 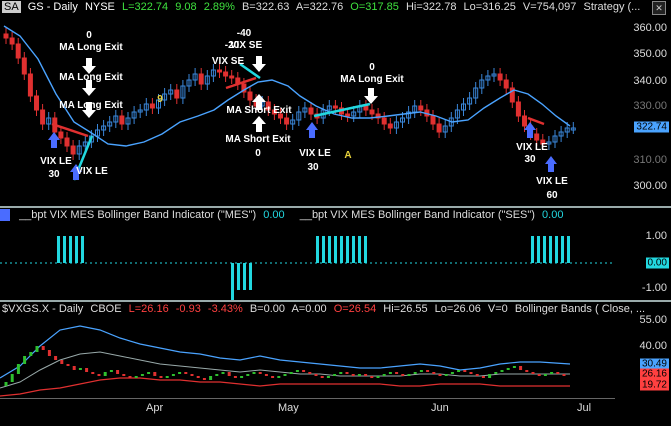 What do you see at coordinates (91, 105) in the screenshot?
I see `annotation-text: MA Long Exit` at bounding box center [91, 105].